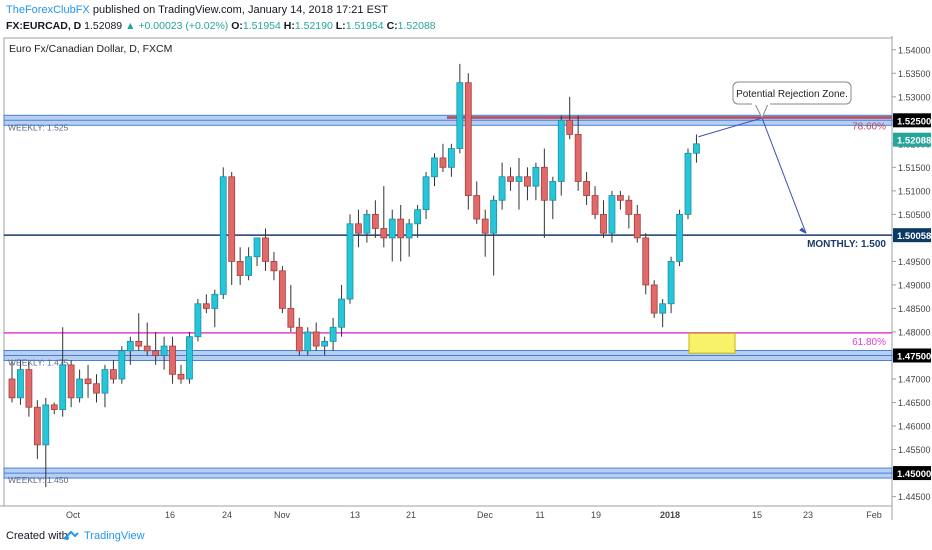  I want to click on x-tick-label: Dec, so click(485, 515).